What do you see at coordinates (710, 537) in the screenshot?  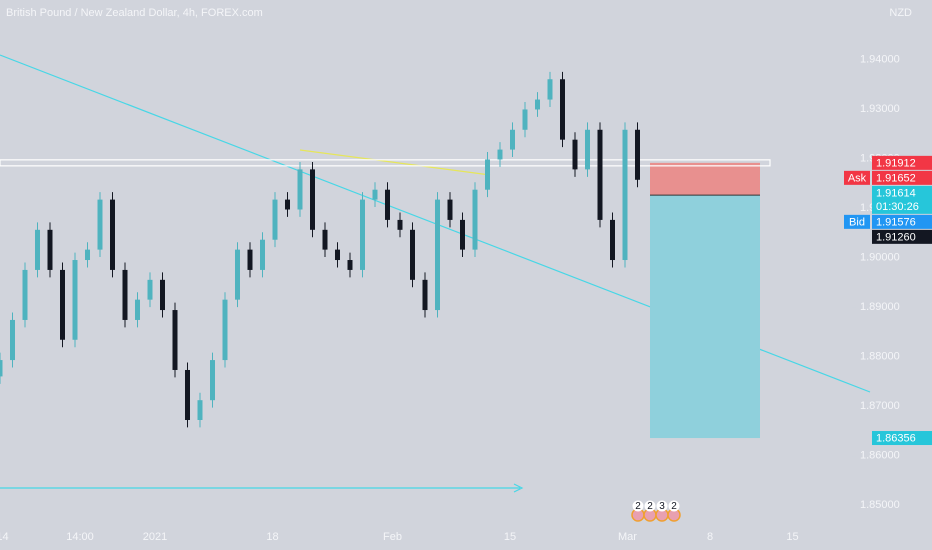 I see `x-tick-label: 8` at bounding box center [710, 537].